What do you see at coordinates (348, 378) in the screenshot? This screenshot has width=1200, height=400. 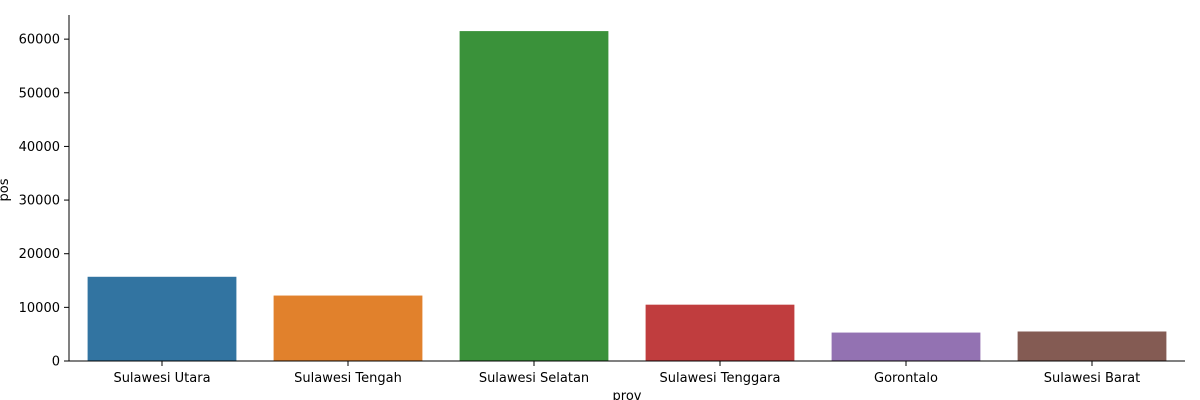 I see `x-tick-label: Sulawesi Tengah` at bounding box center [348, 378].